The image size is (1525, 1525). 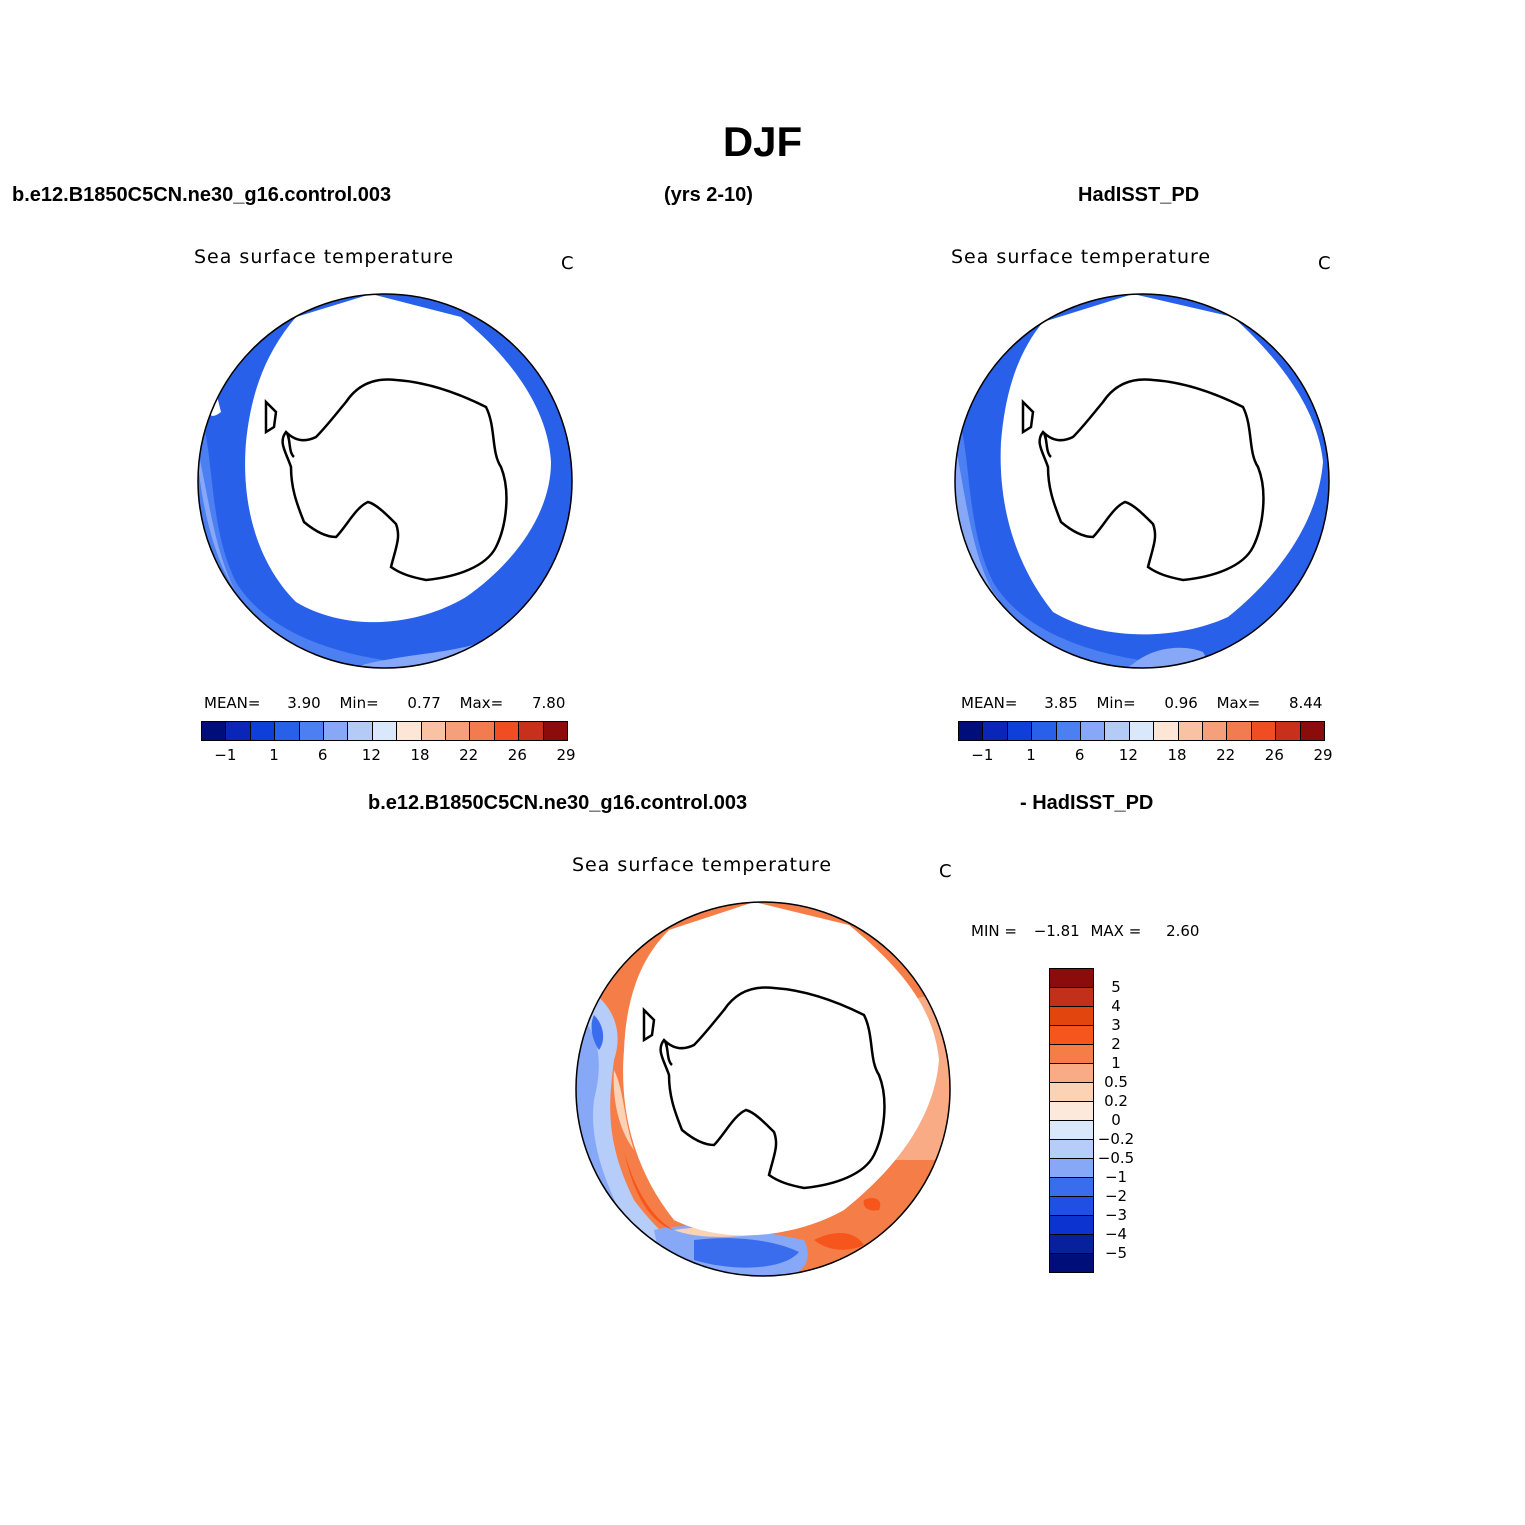 What do you see at coordinates (1085, 931) in the screenshot?
I see `diff-stats: MIN = −1.81 MAX = 2.60` at bounding box center [1085, 931].